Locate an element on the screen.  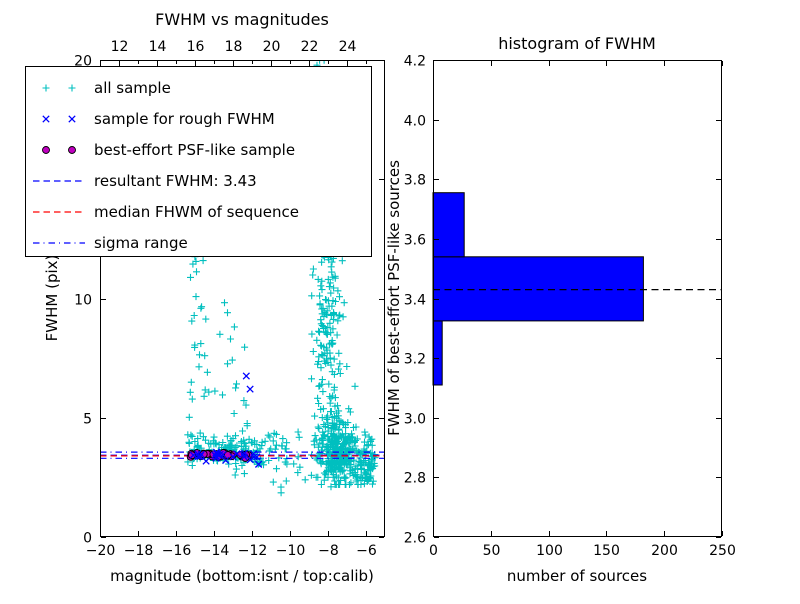
hist-bars is located at coordinates (538, 289).